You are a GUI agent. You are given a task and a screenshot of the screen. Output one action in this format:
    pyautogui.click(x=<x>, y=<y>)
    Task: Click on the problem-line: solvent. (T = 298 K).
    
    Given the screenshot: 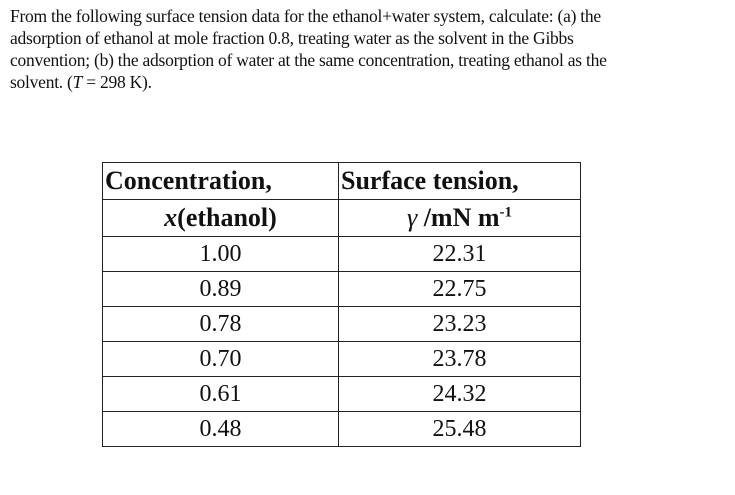 What is the action you would take?
    pyautogui.click(x=308, y=82)
    